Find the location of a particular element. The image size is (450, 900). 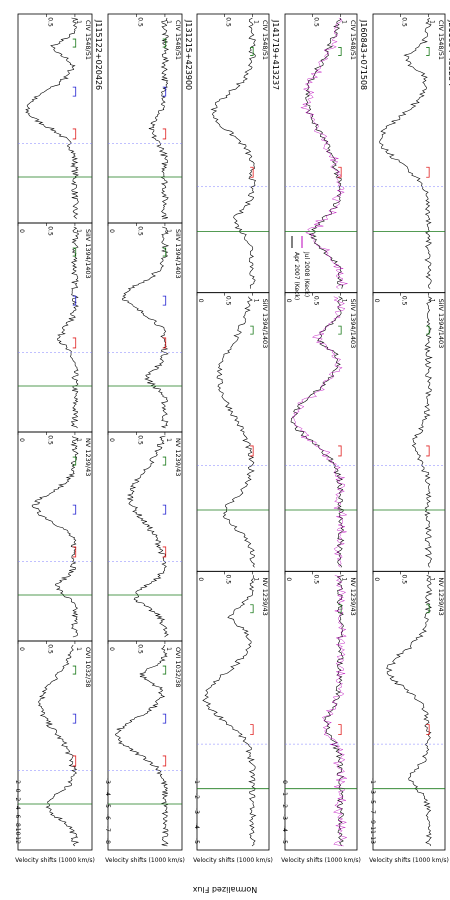

legend-entry: Apr 2007 (Keck) is located at coordinates (296, 276).